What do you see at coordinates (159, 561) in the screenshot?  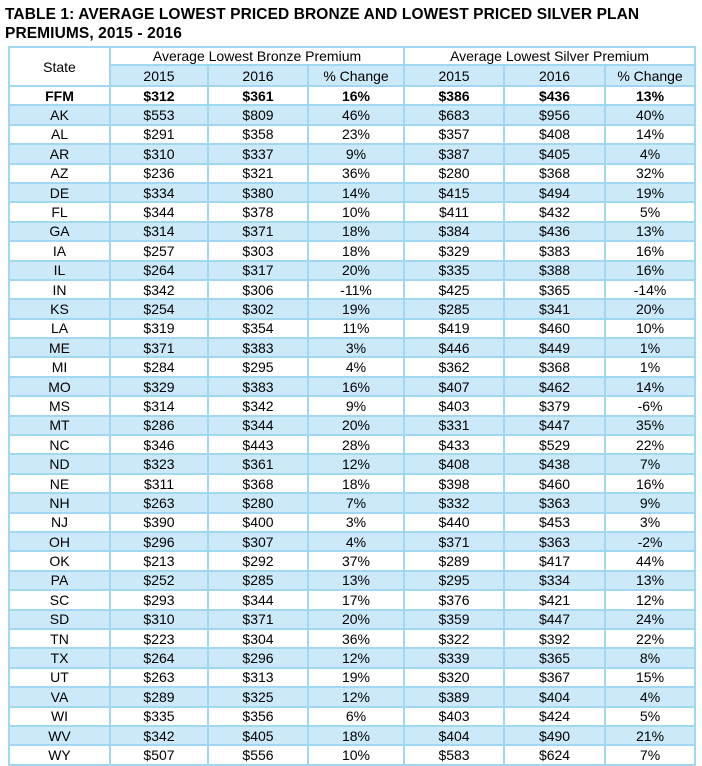 I see `value-cell: $213` at bounding box center [159, 561].